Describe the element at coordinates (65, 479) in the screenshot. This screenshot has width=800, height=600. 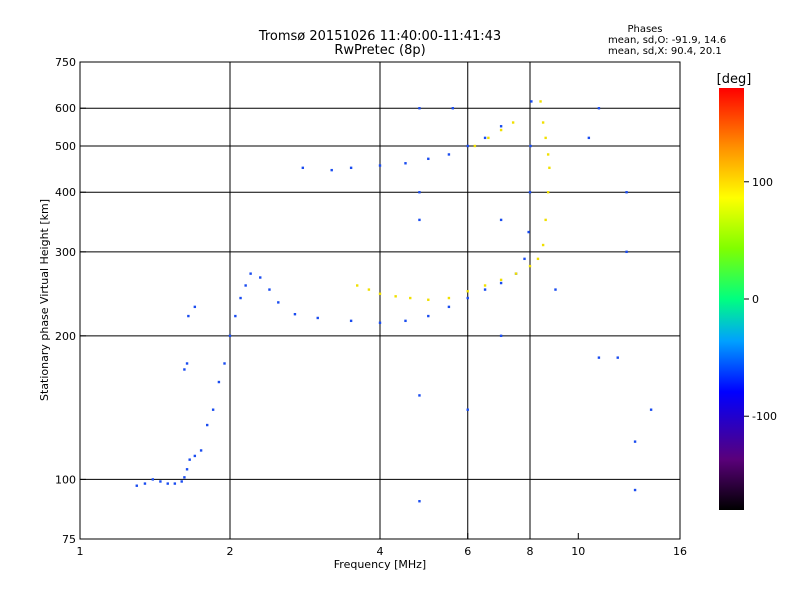
I see `y-tick-label: 100` at that location.